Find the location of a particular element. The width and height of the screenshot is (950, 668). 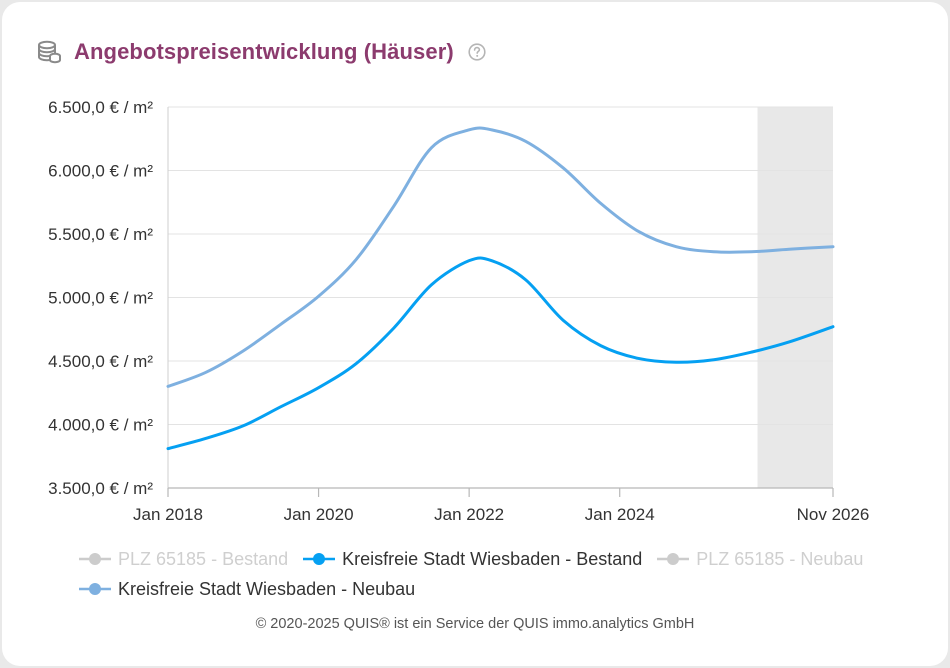

legend-marker-wiesbaden-neubau is located at coordinates (95, 589).